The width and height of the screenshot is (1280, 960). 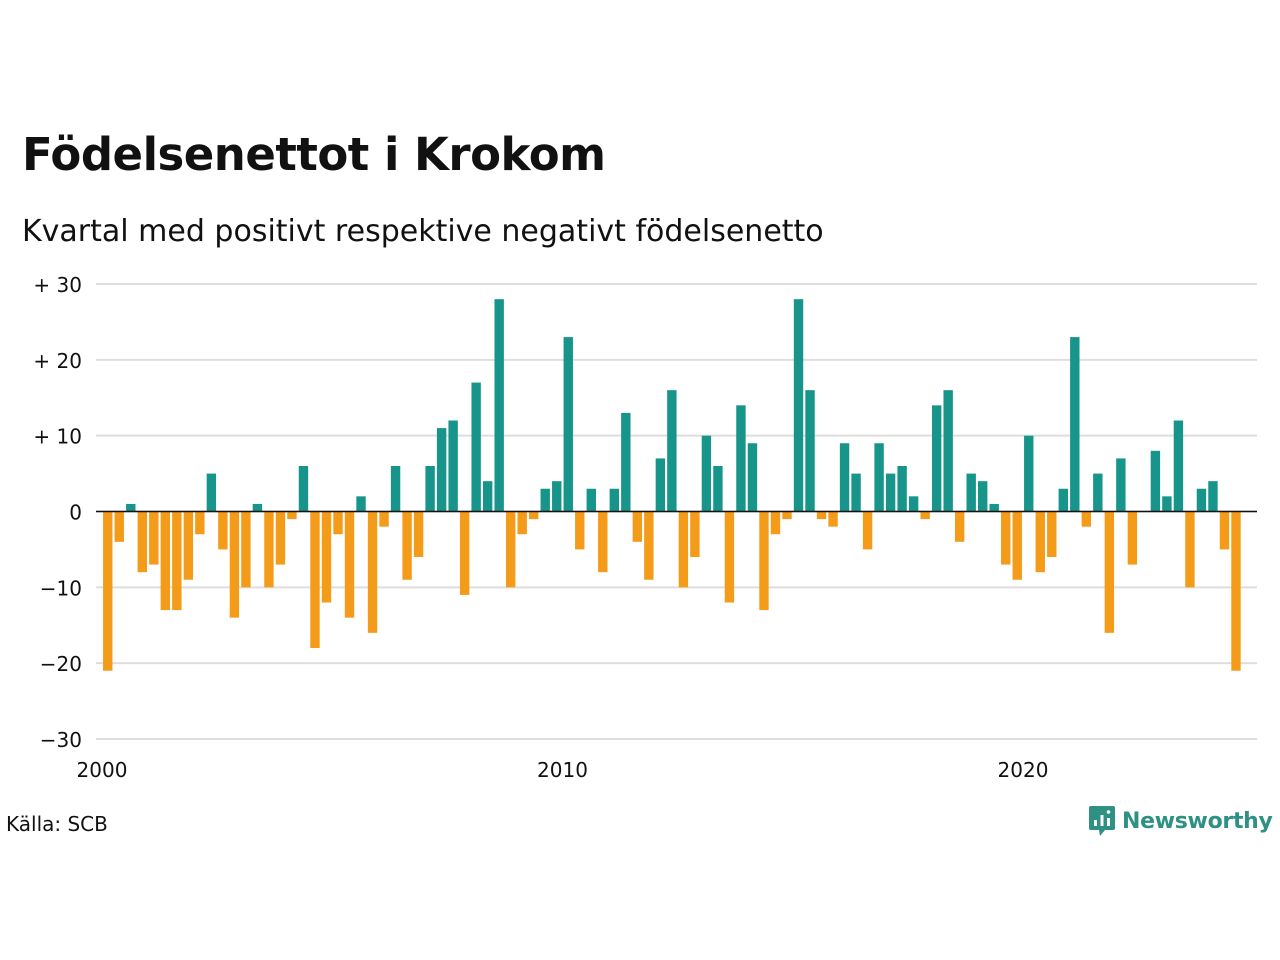 I want to click on source-note: Källa: SCB, so click(x=57, y=824).